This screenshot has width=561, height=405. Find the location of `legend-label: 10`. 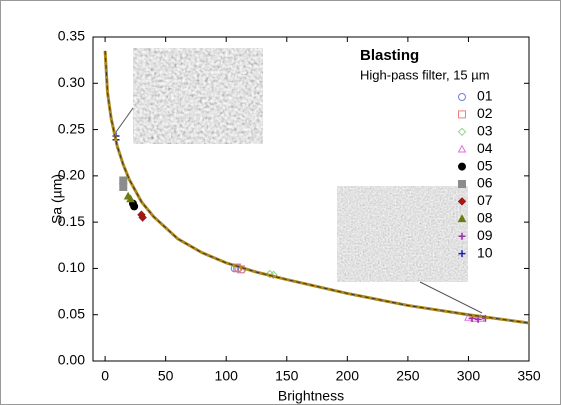

legend-label: 10 is located at coordinates (485, 252).